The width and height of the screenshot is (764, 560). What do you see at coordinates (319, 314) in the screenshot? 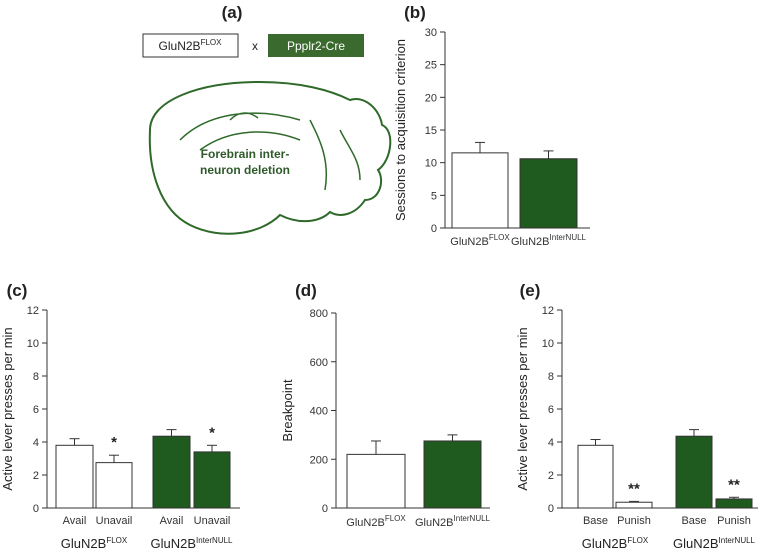
I see `y-tick-label: 800` at bounding box center [319, 314].